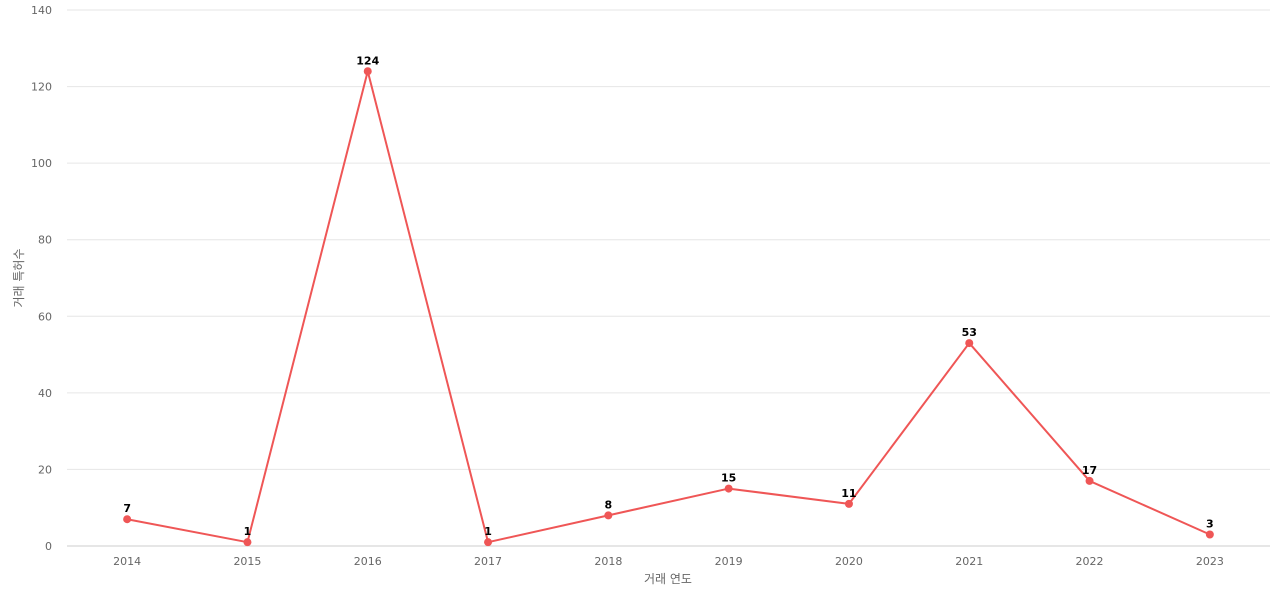  I want to click on y-tick-label: 0, so click(48, 546).